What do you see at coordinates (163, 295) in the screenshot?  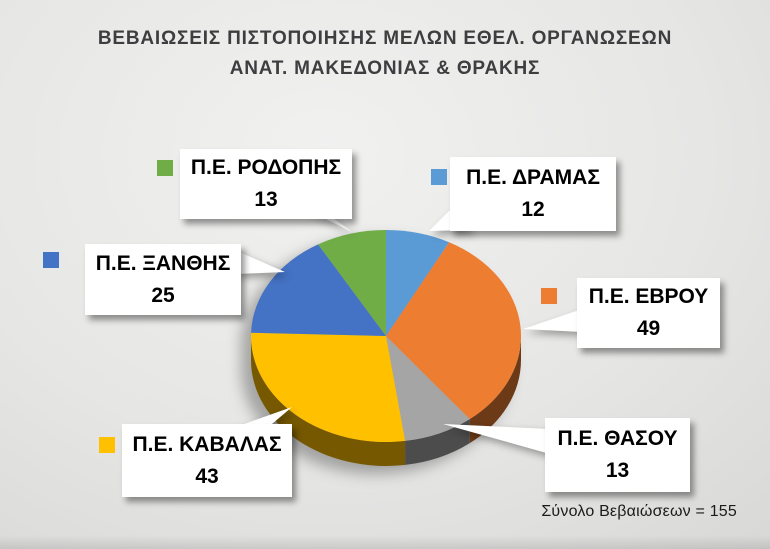 I see `callout-value: 25` at bounding box center [163, 295].